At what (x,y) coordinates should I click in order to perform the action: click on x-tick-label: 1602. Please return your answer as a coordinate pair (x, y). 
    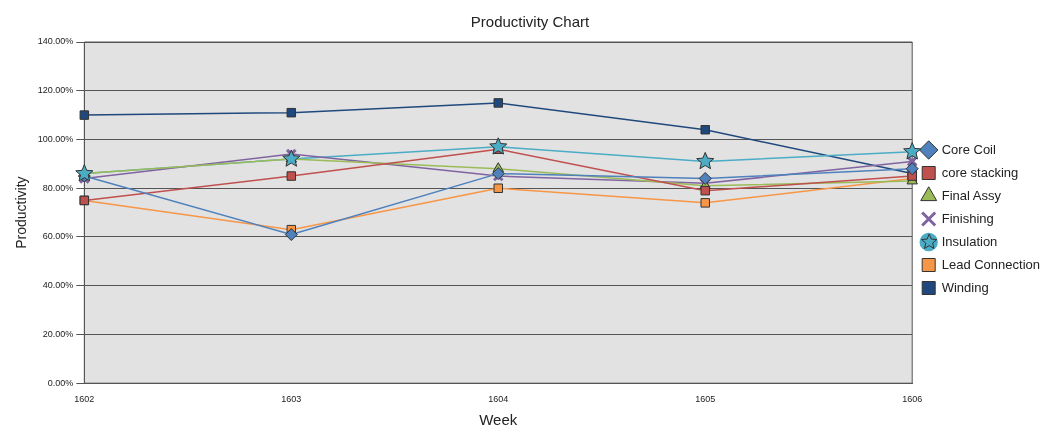
    Looking at the image, I should click on (84, 399).